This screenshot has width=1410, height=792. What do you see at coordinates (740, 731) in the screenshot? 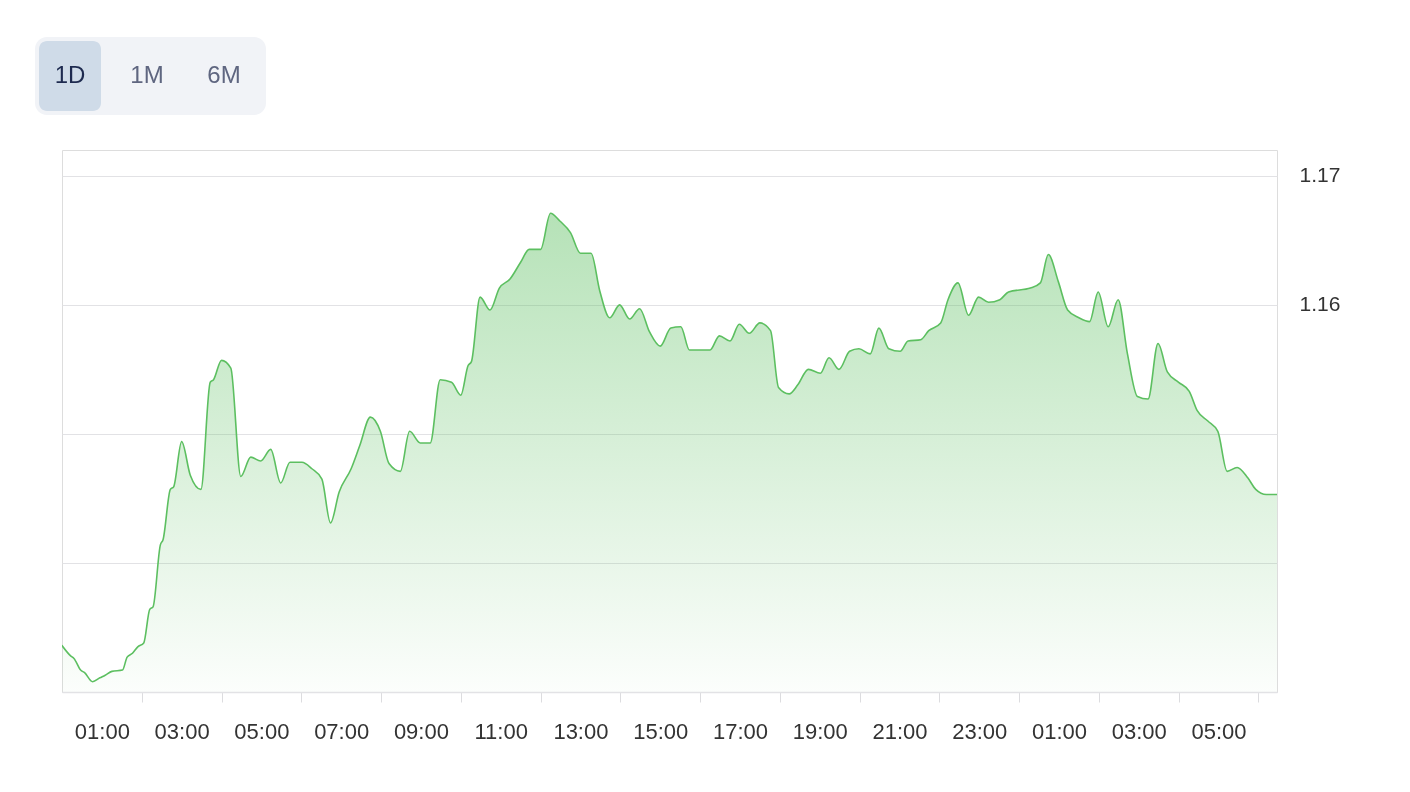
I see `x-tick-label: 17:00` at bounding box center [740, 731].